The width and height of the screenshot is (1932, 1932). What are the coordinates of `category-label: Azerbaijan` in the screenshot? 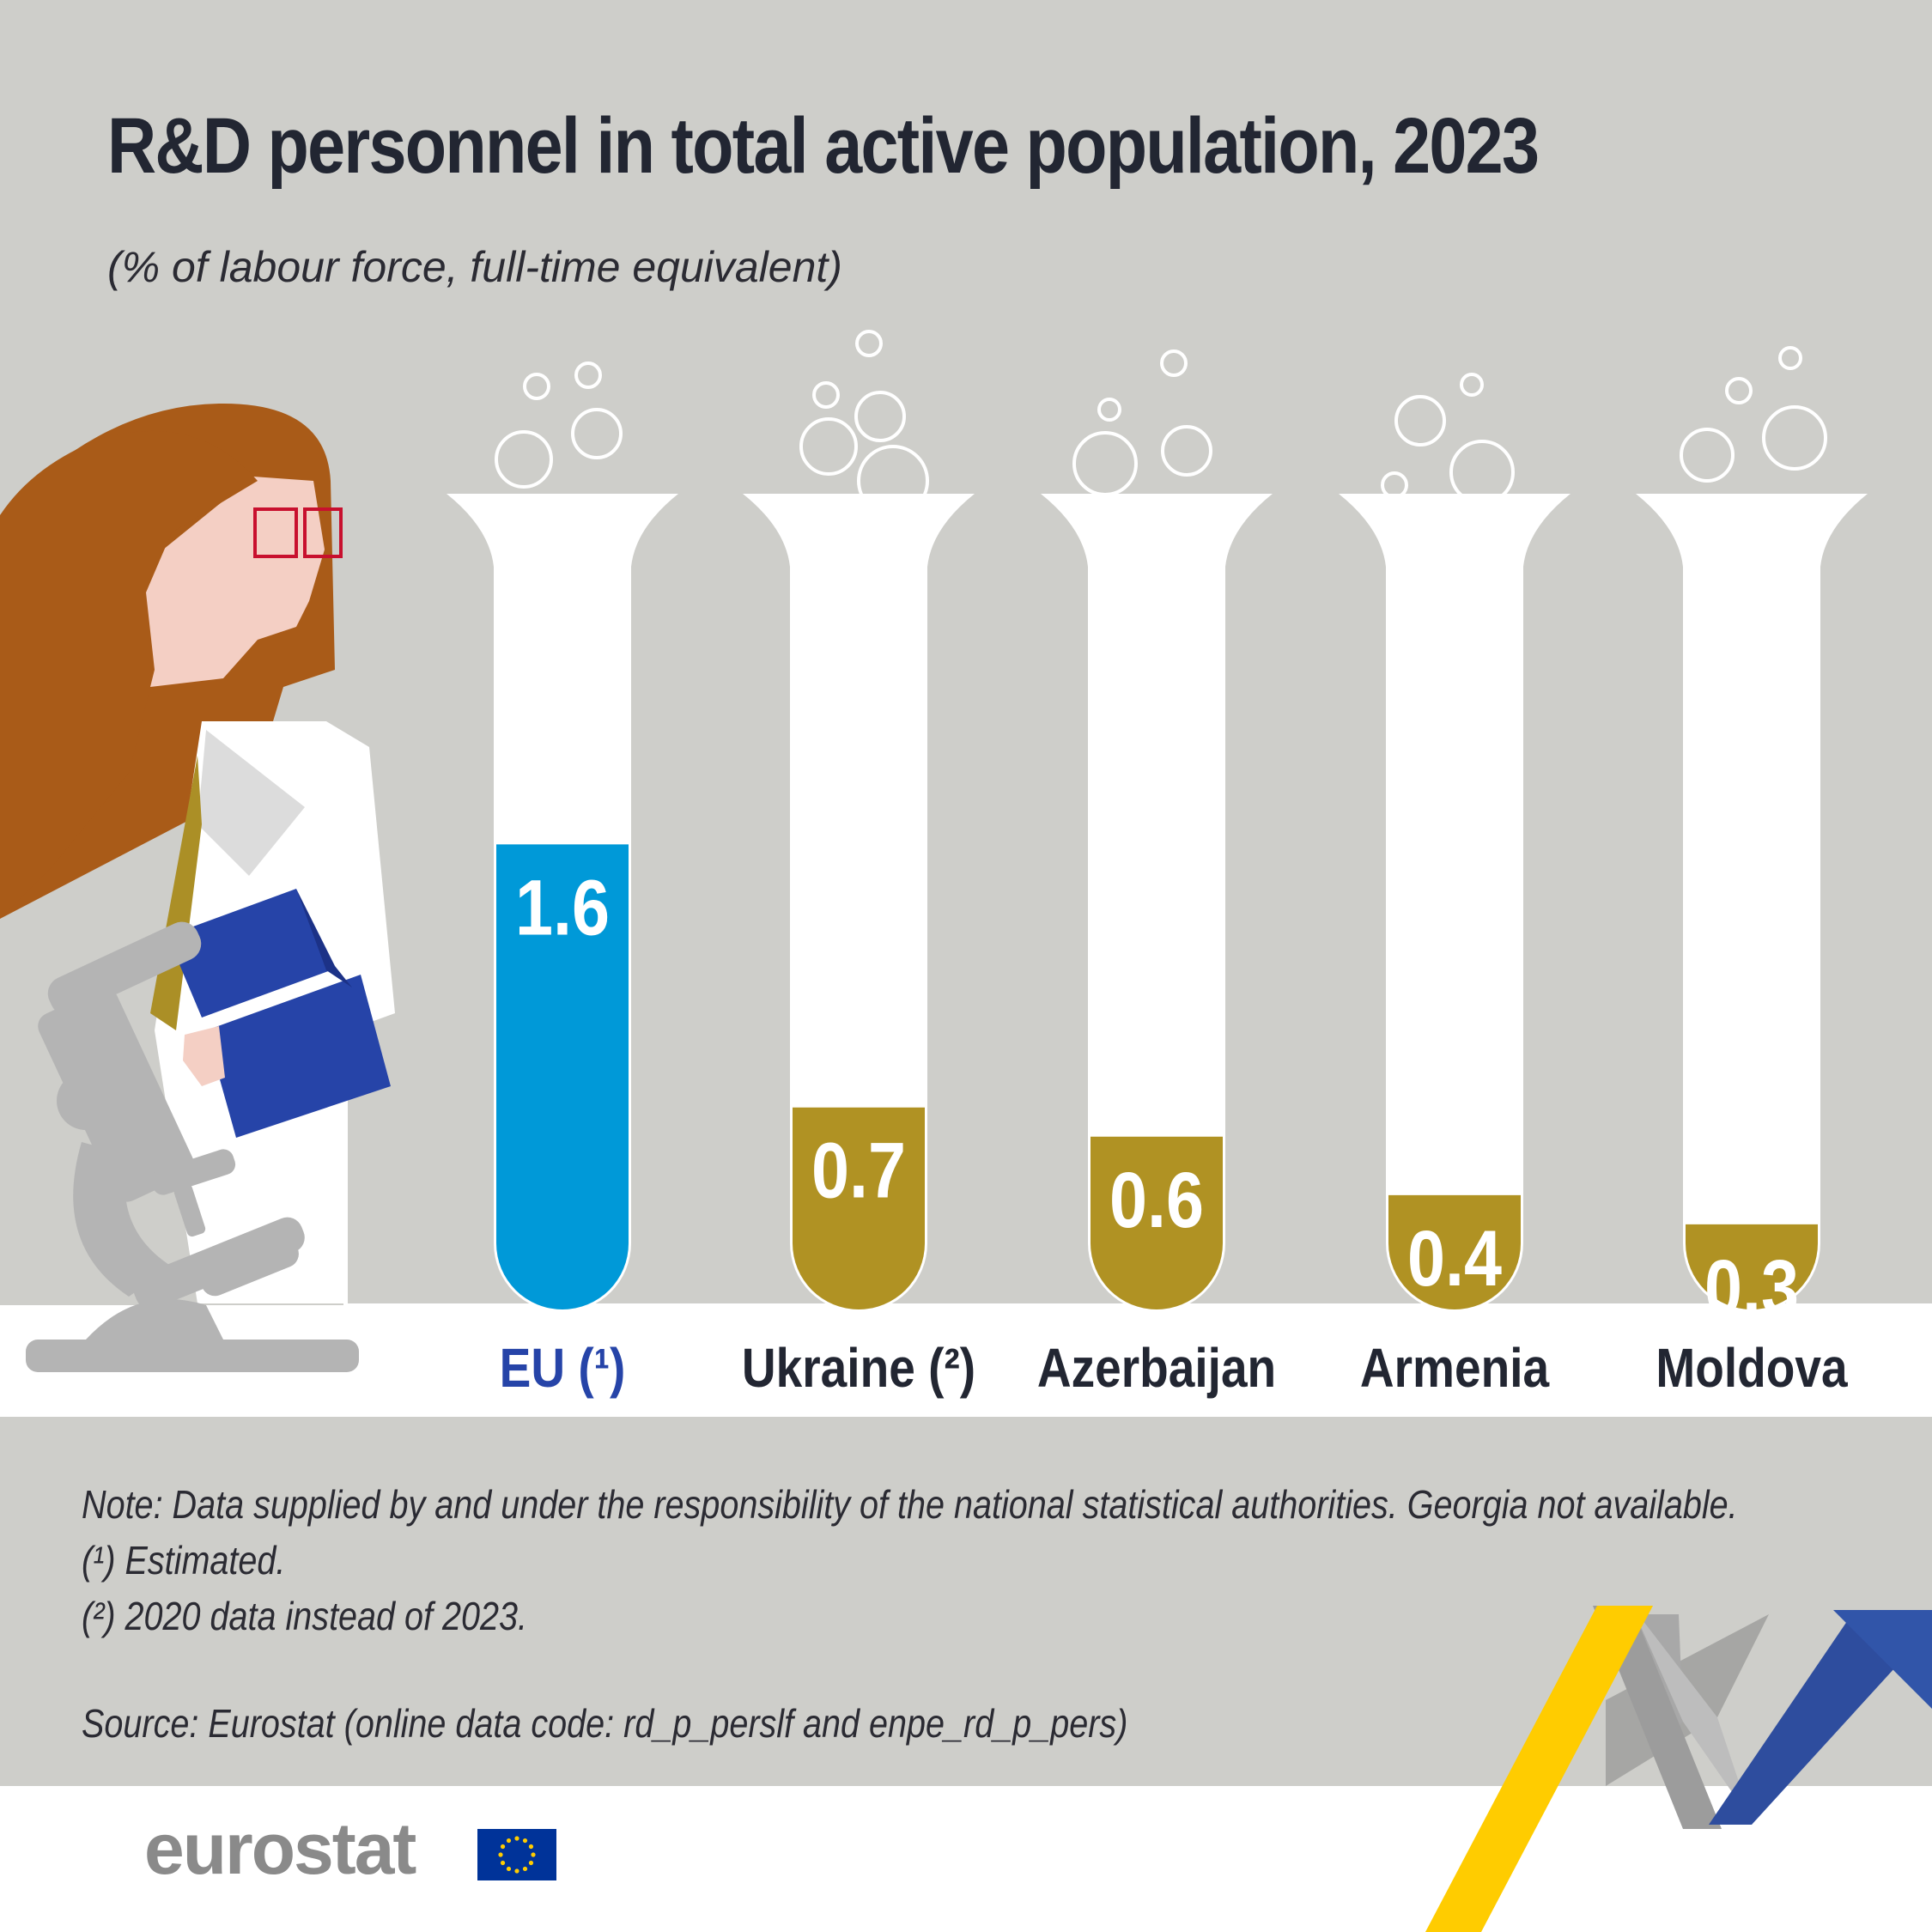 It's located at (1156, 1368).